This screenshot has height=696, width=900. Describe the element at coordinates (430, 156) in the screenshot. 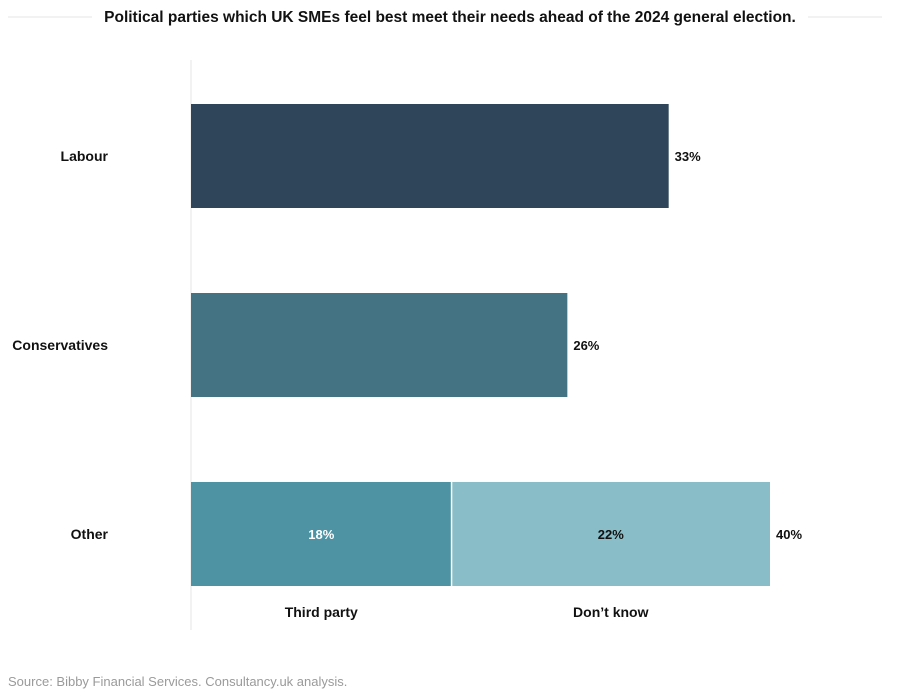

I see `bar-labour` at that location.